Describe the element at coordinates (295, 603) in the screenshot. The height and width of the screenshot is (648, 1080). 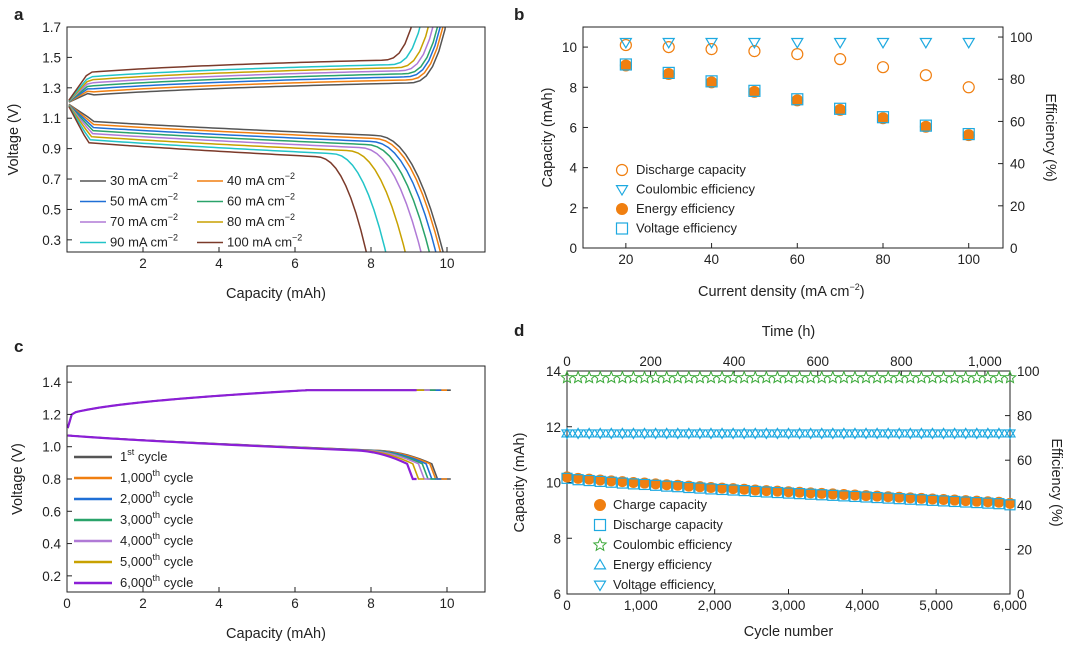
I see `xtick-c-label: 6` at that location.